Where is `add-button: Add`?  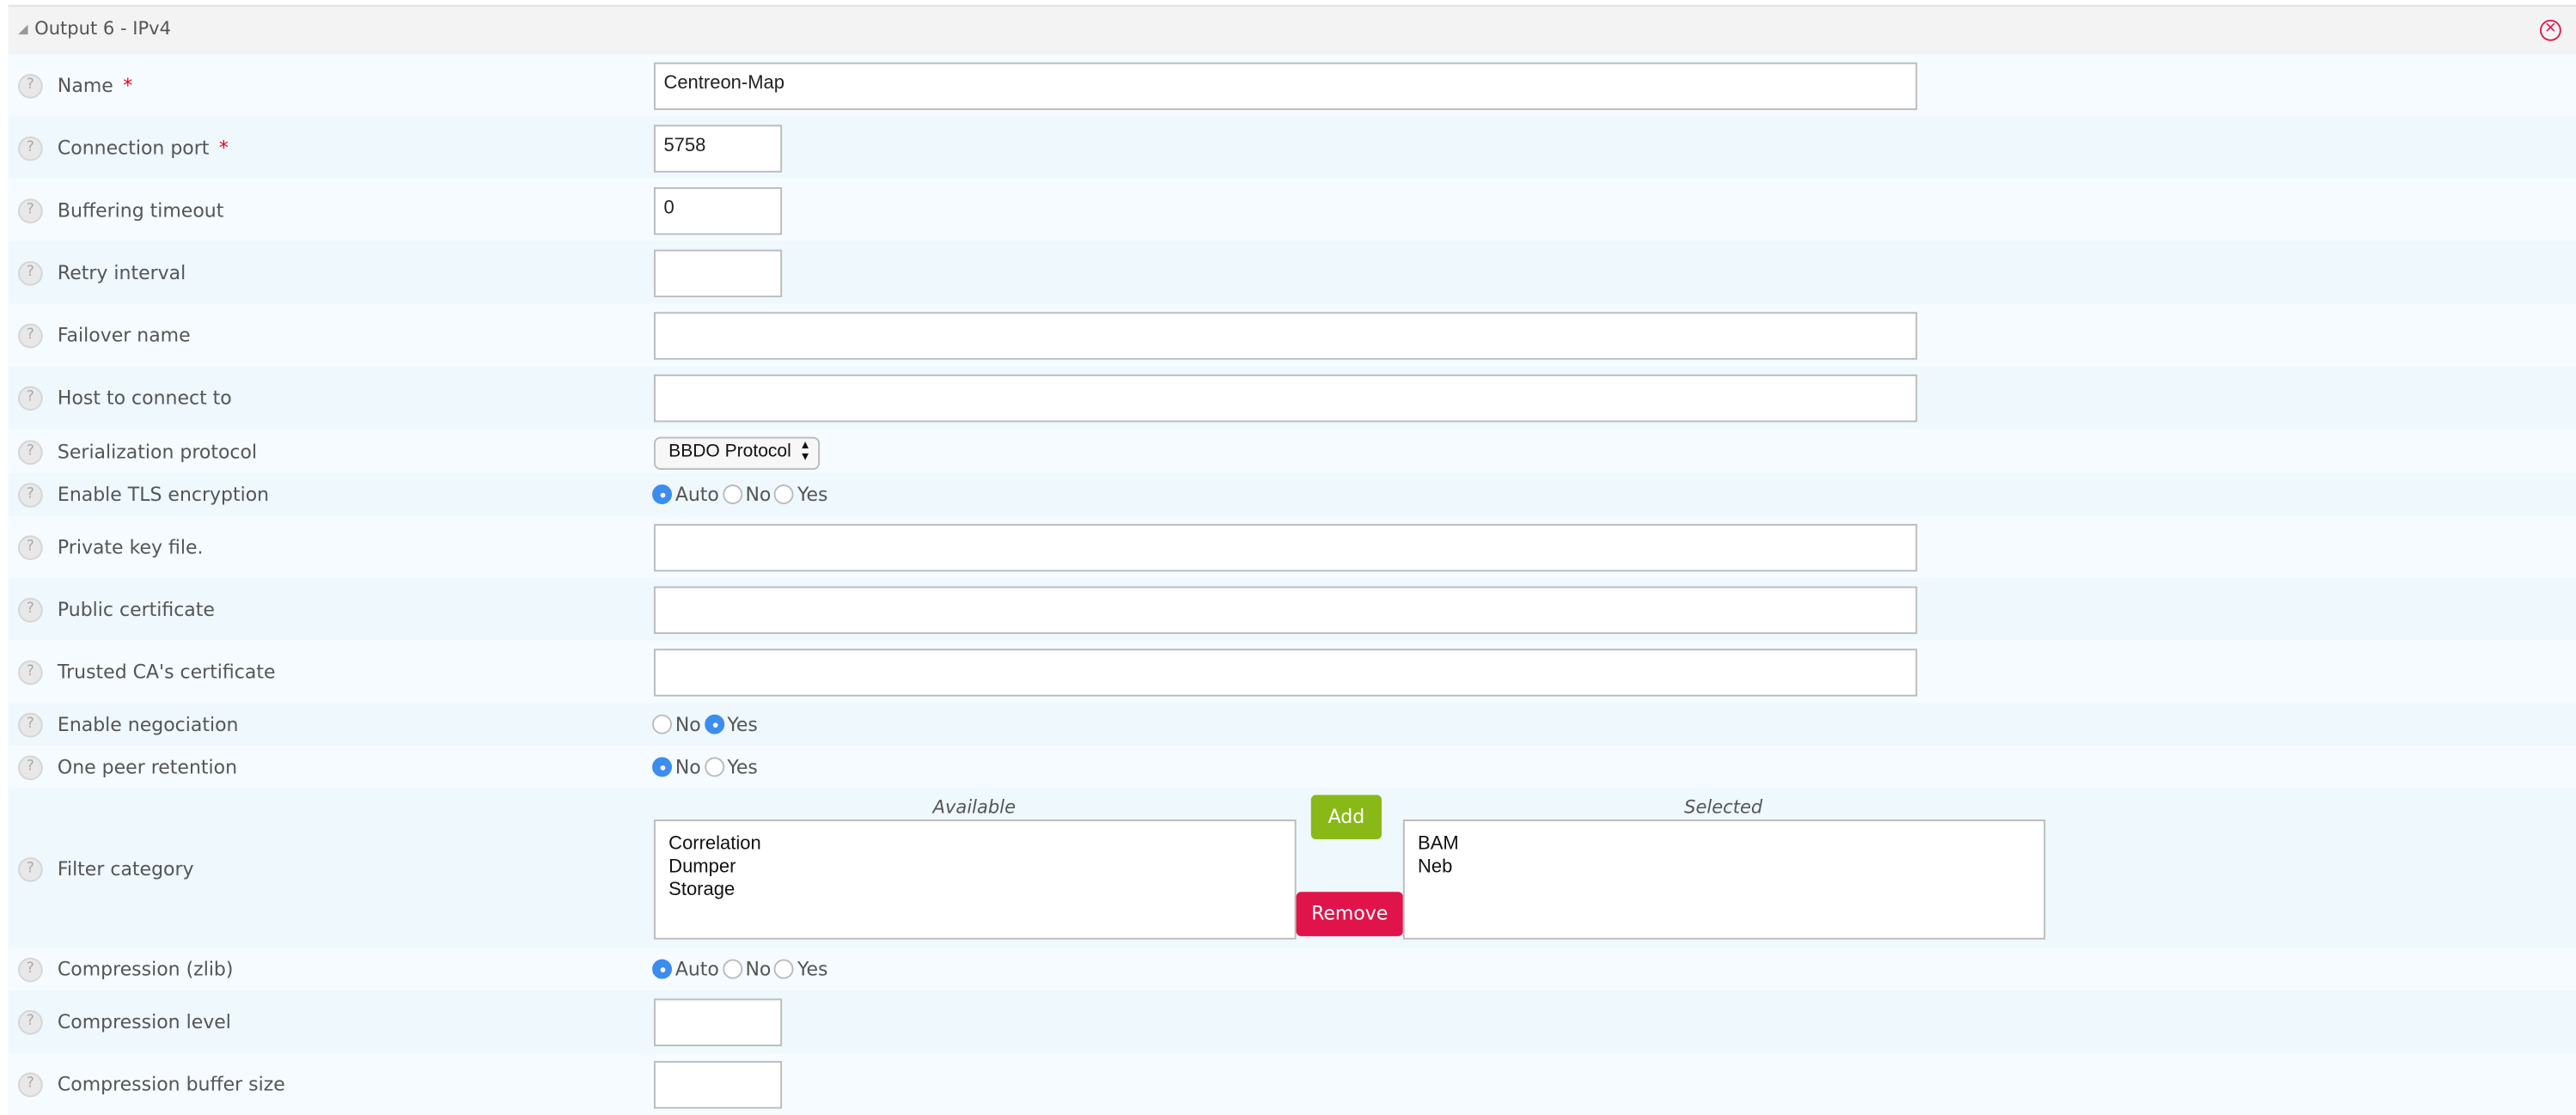
add-button: Add is located at coordinates (1346, 818).